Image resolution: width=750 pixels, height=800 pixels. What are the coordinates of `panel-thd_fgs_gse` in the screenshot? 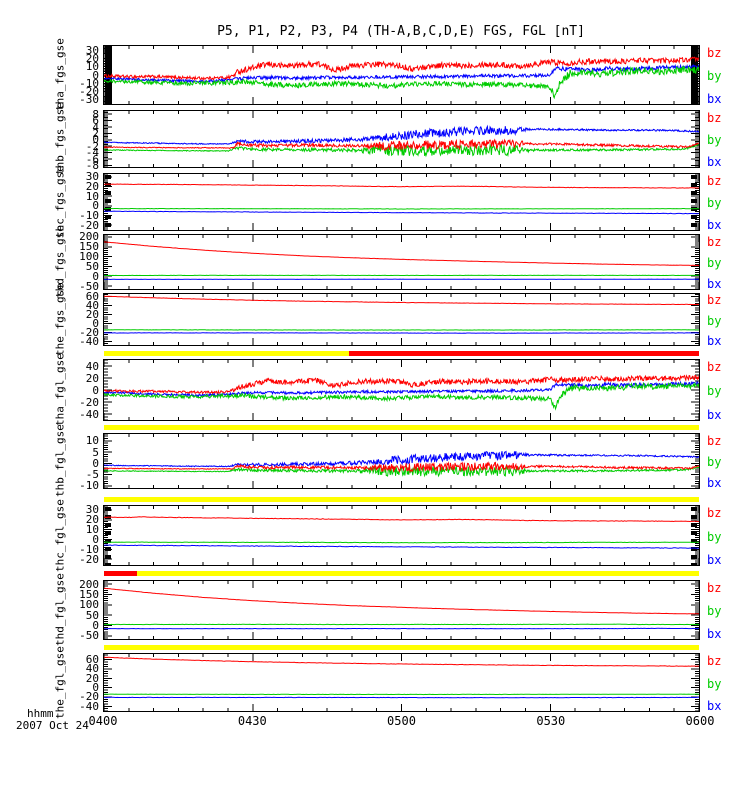 It's located at (401, 262).